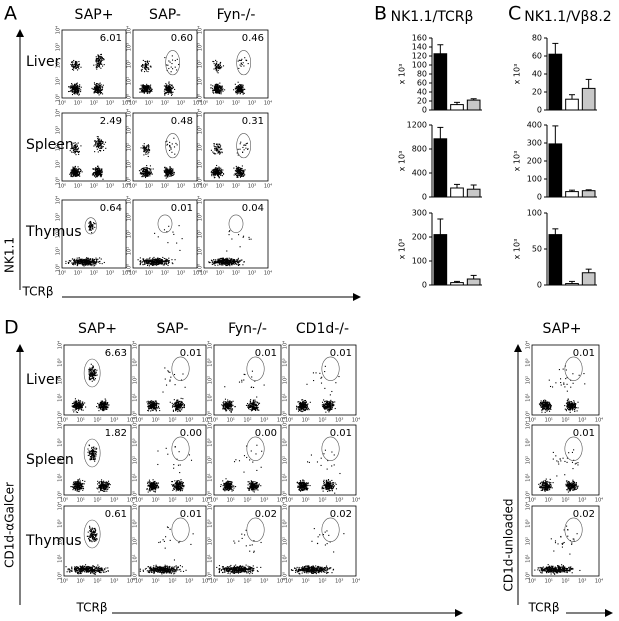 The width and height of the screenshot is (619, 621). What do you see at coordinates (211, 362) in the screenshot?
I see `y-tick-label: 10³` at bounding box center [211, 362].